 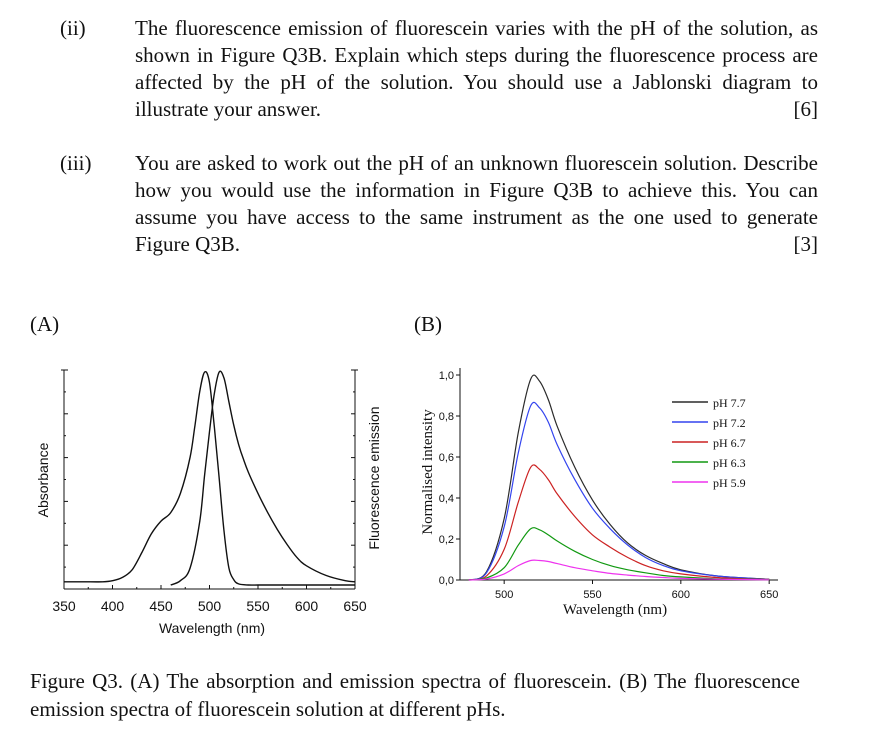 I want to click on chart-b-axes: 0,0 0,2 0,4 0,6 0,8 1,0 500 550 600 650, so click(x=608, y=484).